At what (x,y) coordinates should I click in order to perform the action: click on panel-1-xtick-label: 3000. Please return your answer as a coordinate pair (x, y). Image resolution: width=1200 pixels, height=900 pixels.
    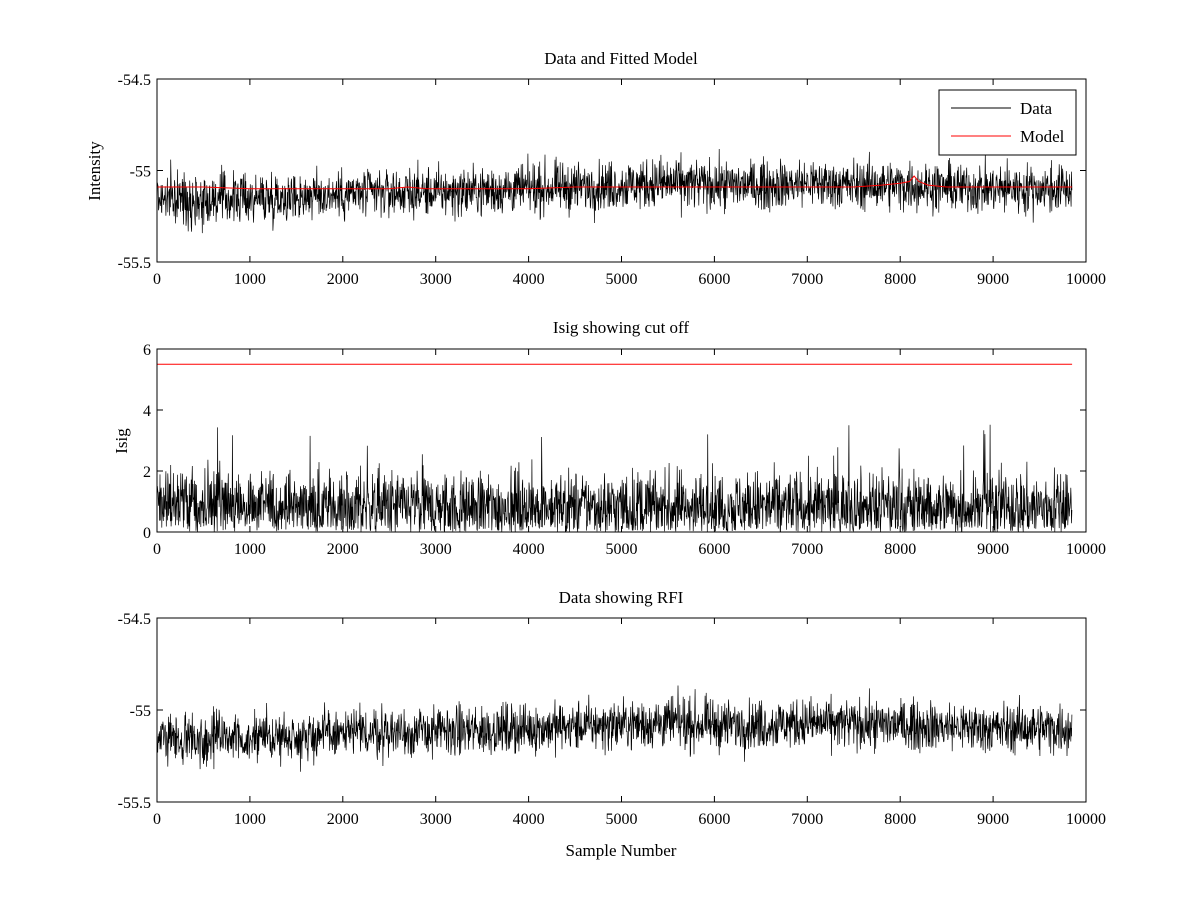
    Looking at the image, I should click on (436, 279).